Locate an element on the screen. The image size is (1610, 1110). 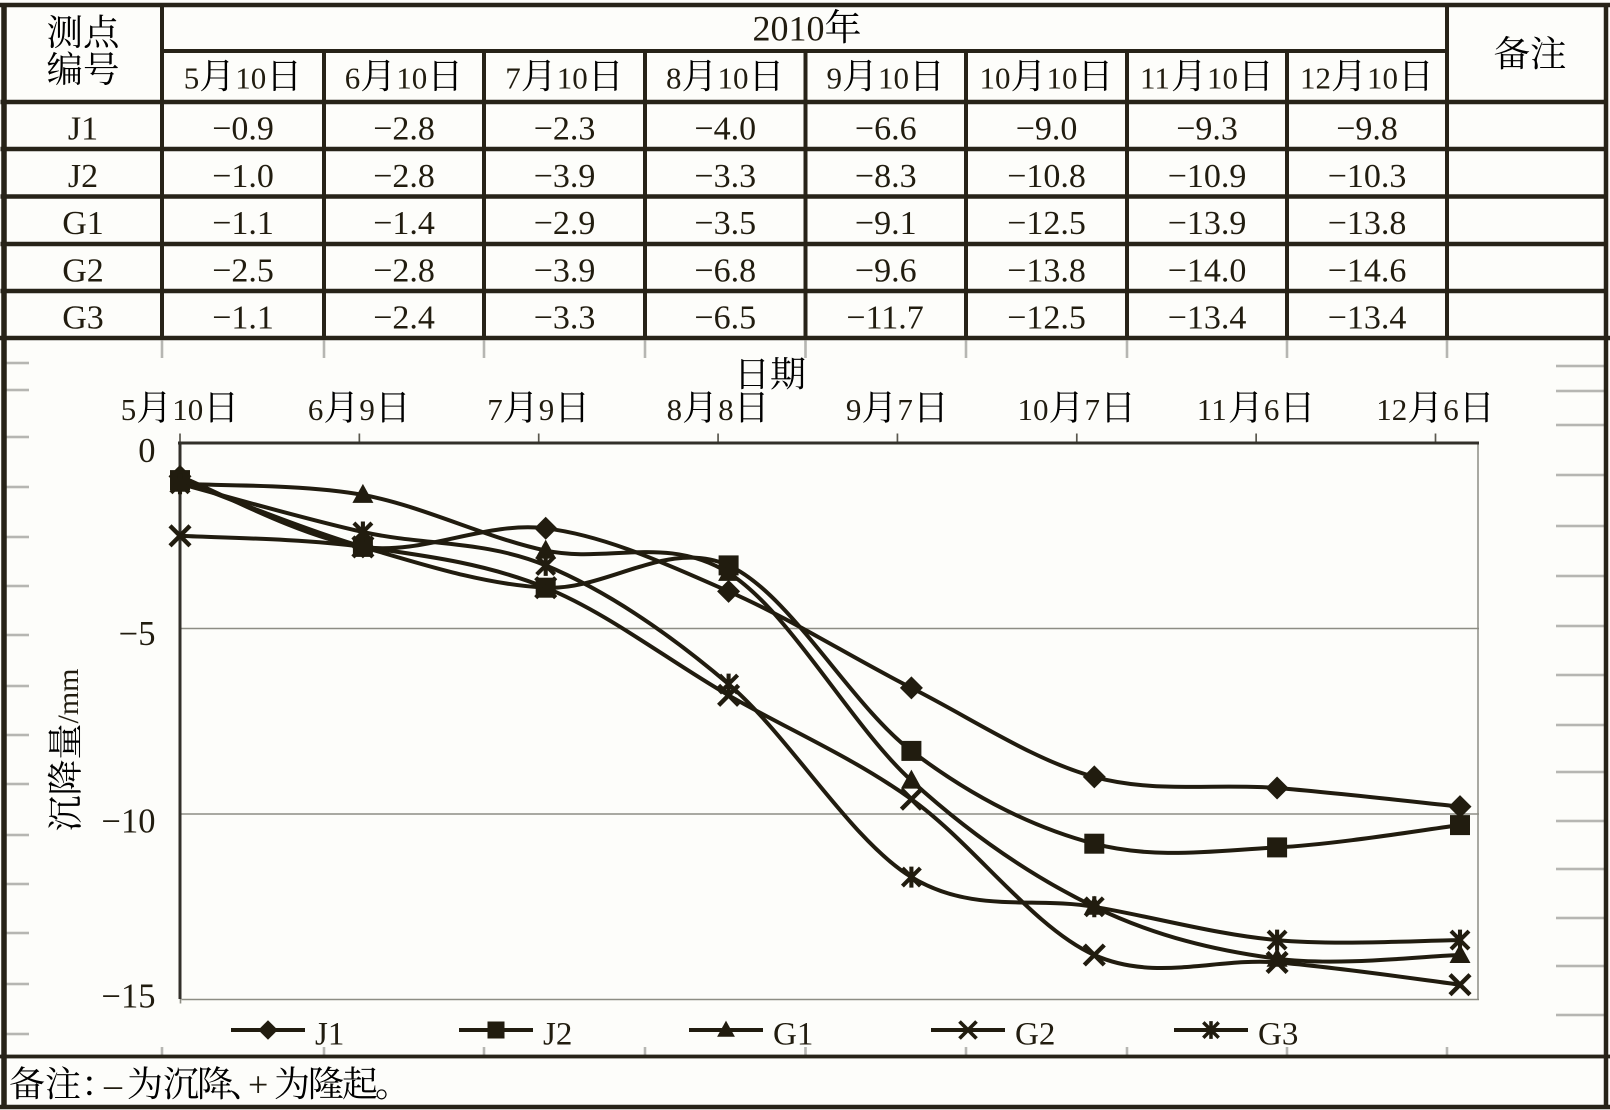
svg-text: −10 is located at coordinates (129, 822).